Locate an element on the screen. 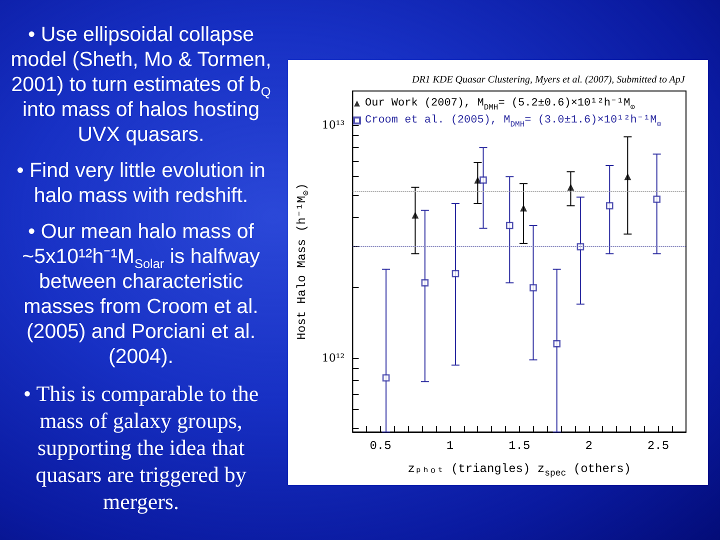 The height and width of the screenshot is (540, 720). text: • Find very little evolution in halo mass with redshift. is located at coordinates (141, 183).